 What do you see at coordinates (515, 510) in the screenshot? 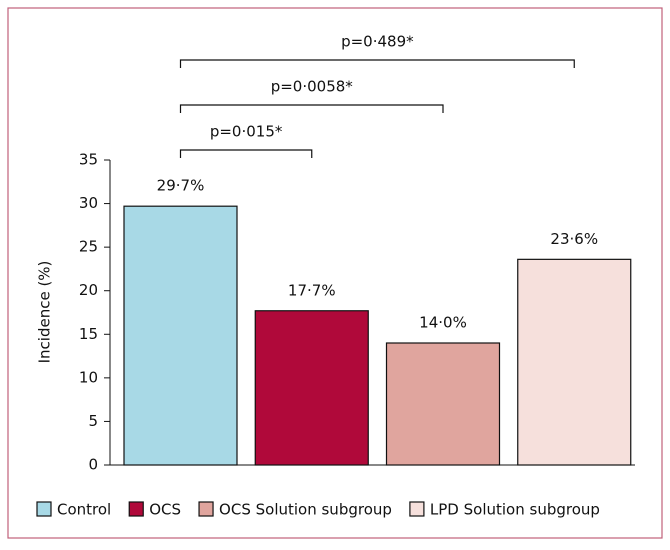
I see `legend-label: LPD Solution subgroup` at bounding box center [515, 510].